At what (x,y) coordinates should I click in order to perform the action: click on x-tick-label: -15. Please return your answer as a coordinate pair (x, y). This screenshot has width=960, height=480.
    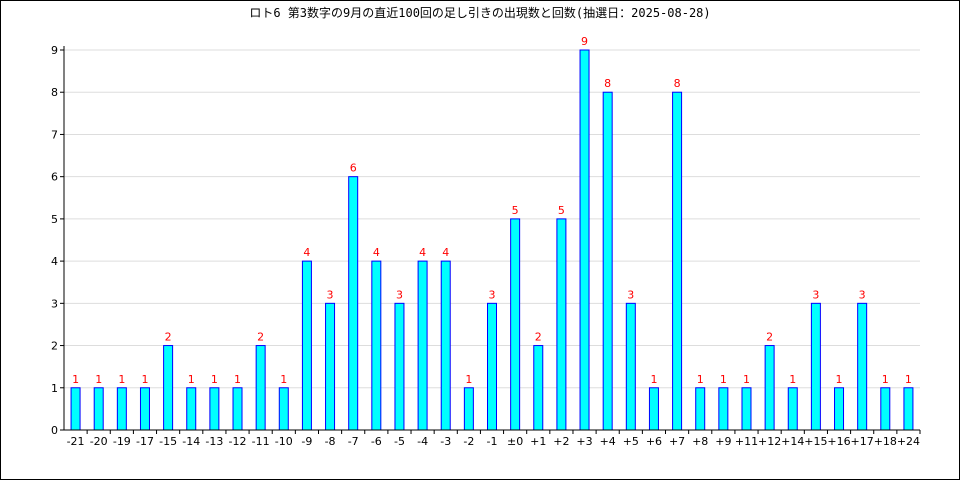
    Looking at the image, I should click on (168, 441).